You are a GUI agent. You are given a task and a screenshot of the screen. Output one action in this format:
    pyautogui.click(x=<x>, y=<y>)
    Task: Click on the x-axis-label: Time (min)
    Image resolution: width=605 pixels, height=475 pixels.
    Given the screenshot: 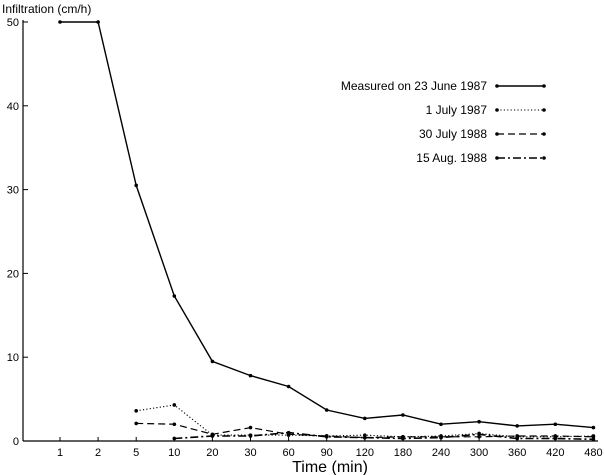 What is the action you would take?
    pyautogui.click(x=330, y=467)
    